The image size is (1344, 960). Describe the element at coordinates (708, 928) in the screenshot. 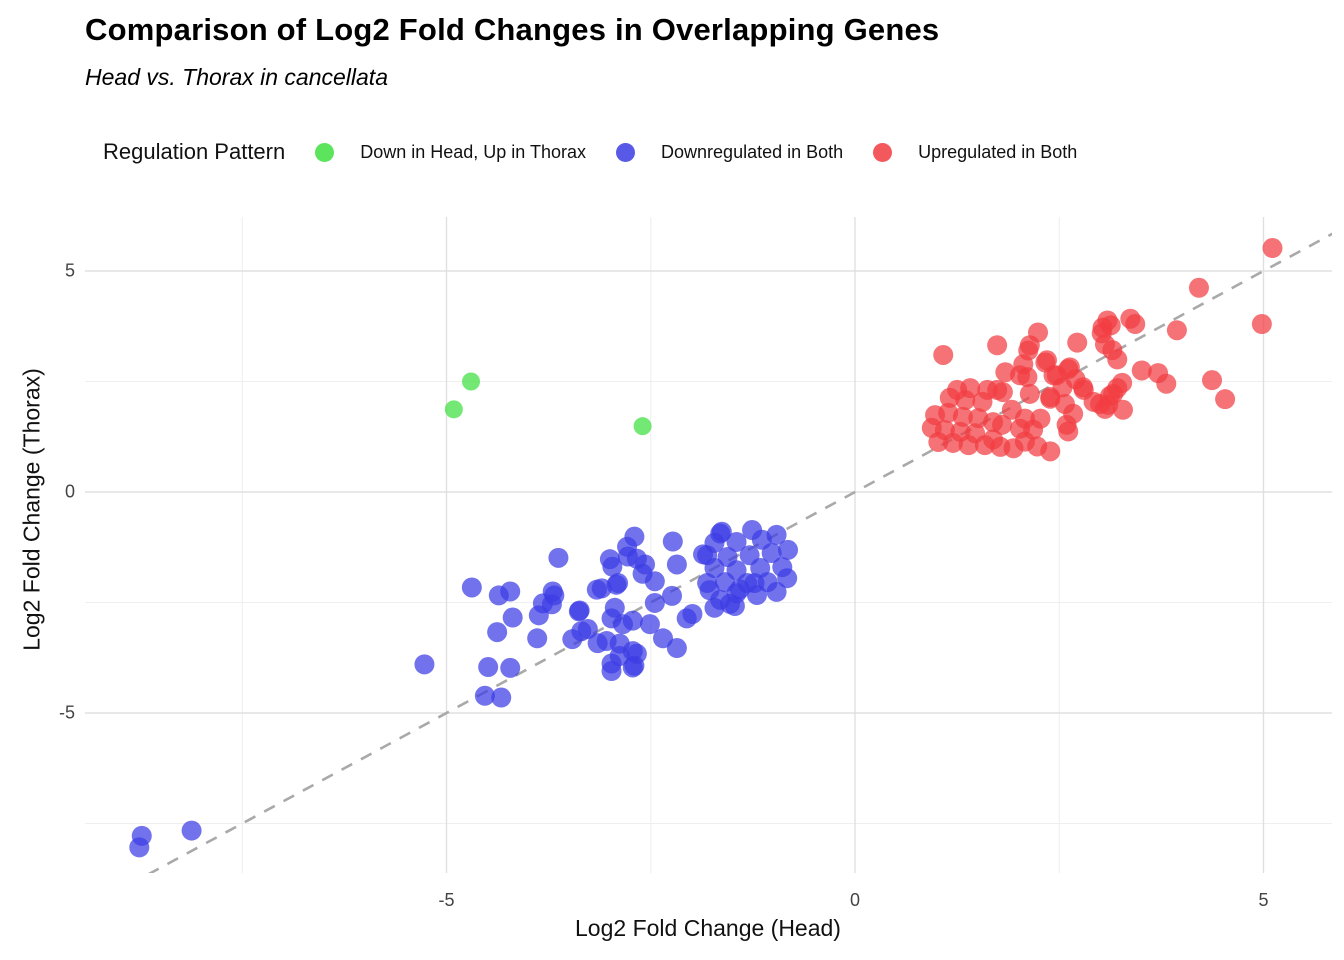

I see `x-axis-title: Log2 Fold Change (Head)` at that location.